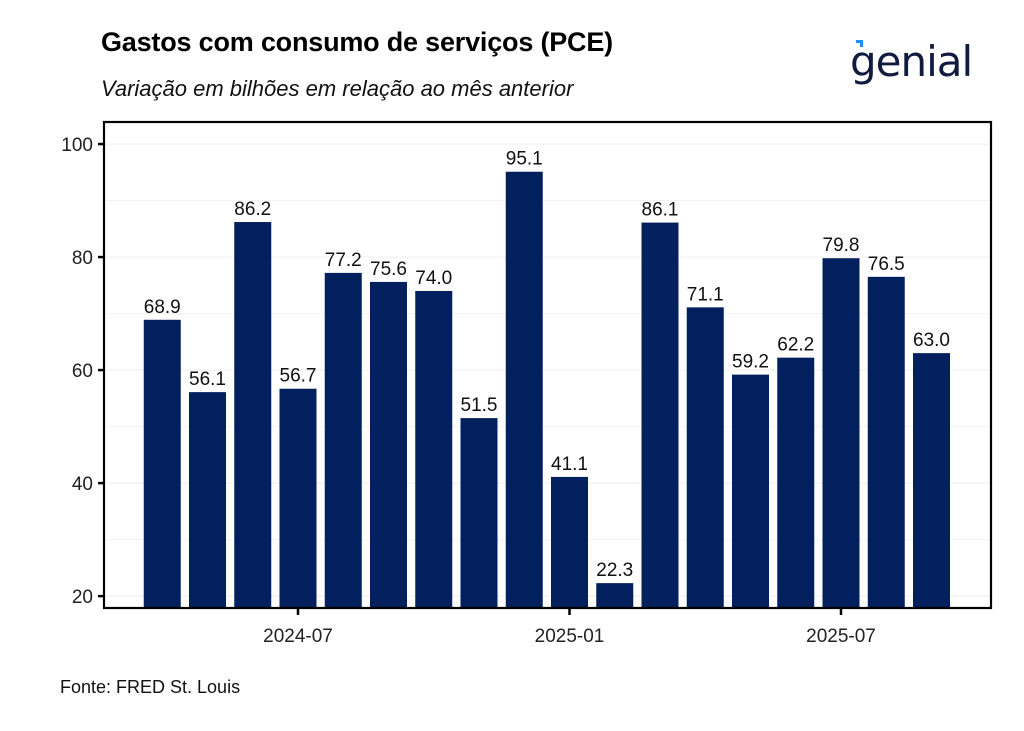 The height and width of the screenshot is (731, 1024). Describe the element at coordinates (252, 209) in the screenshot. I see `data-label-2024-06: 86.2` at that location.